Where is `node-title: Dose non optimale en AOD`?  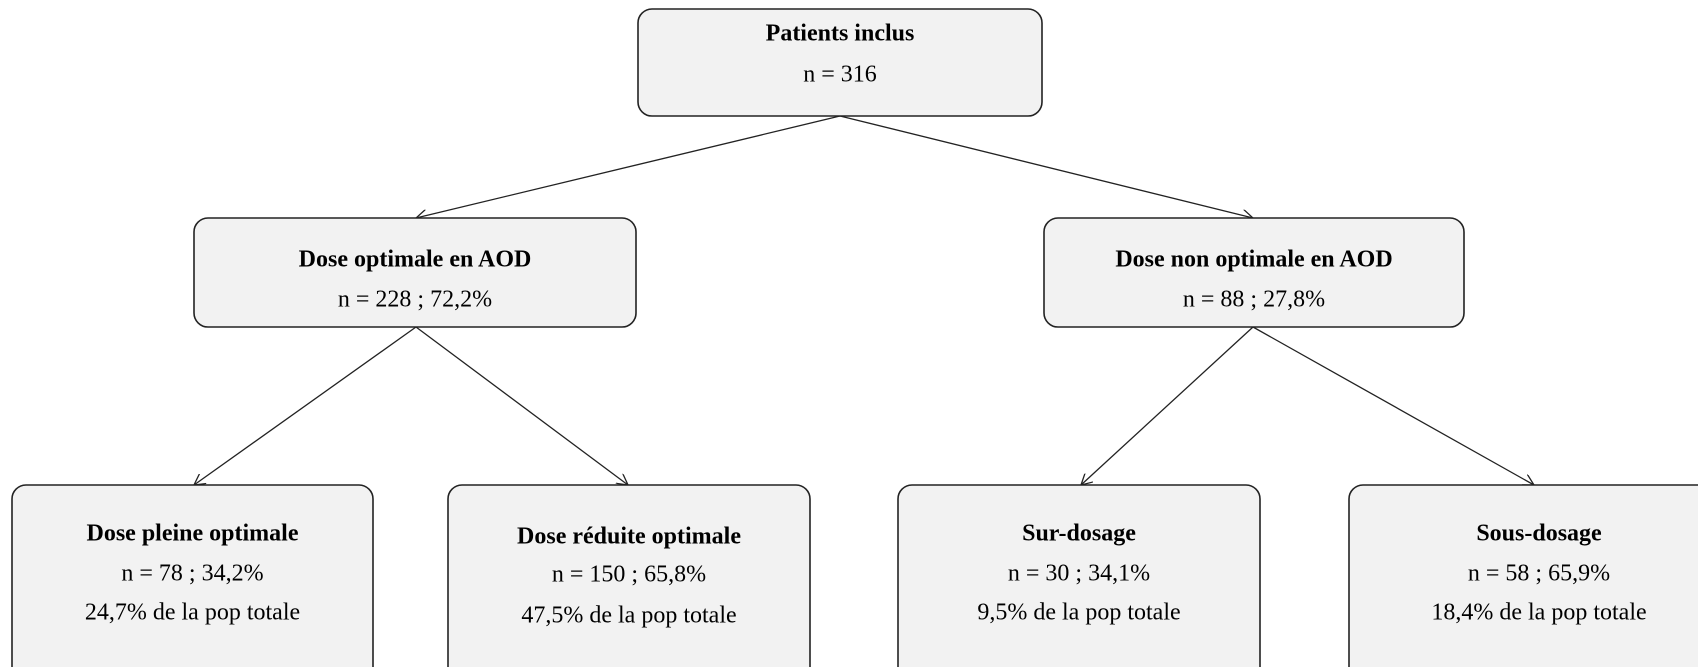 node-title: Dose non optimale en AOD is located at coordinates (1253, 260).